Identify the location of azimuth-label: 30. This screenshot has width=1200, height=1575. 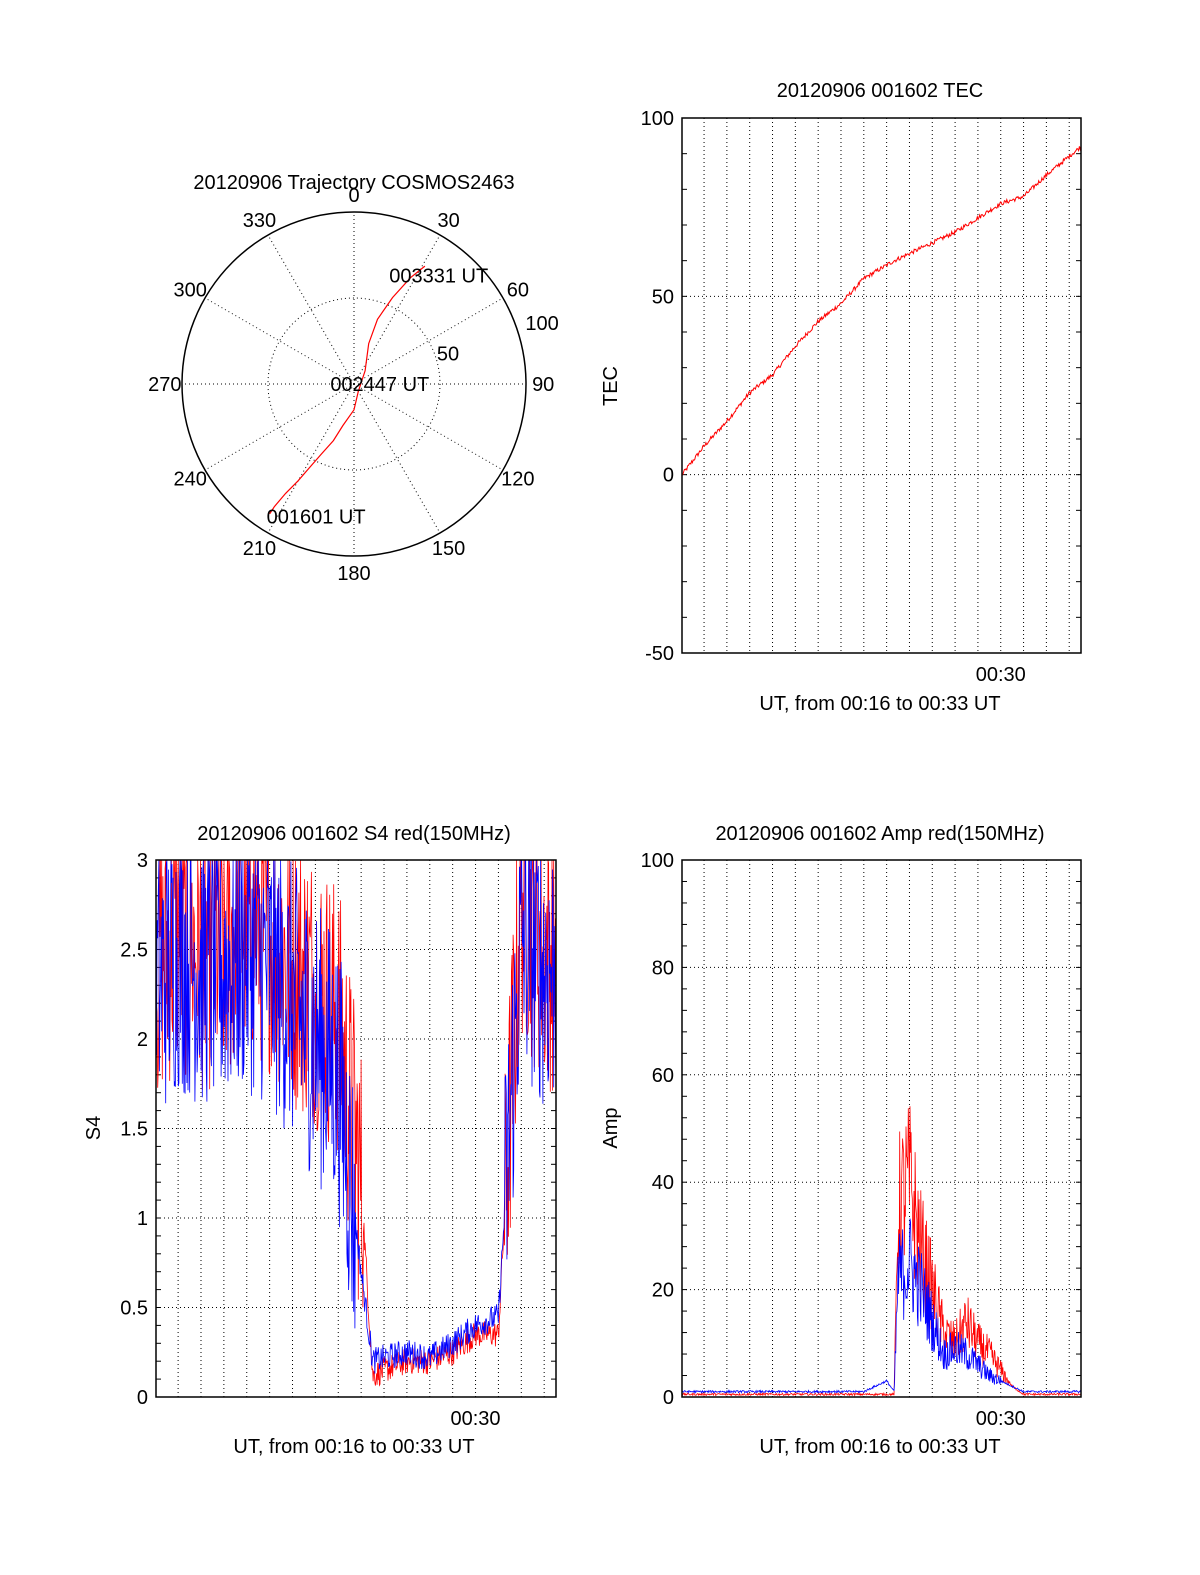
(448, 221).